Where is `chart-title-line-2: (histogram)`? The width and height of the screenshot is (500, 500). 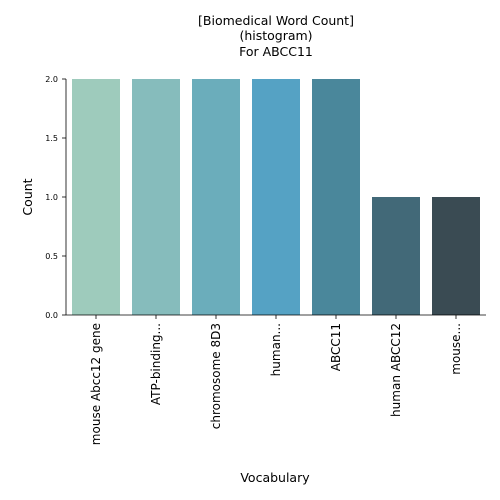
chart-title-line-2: (histogram) is located at coordinates (275, 35).